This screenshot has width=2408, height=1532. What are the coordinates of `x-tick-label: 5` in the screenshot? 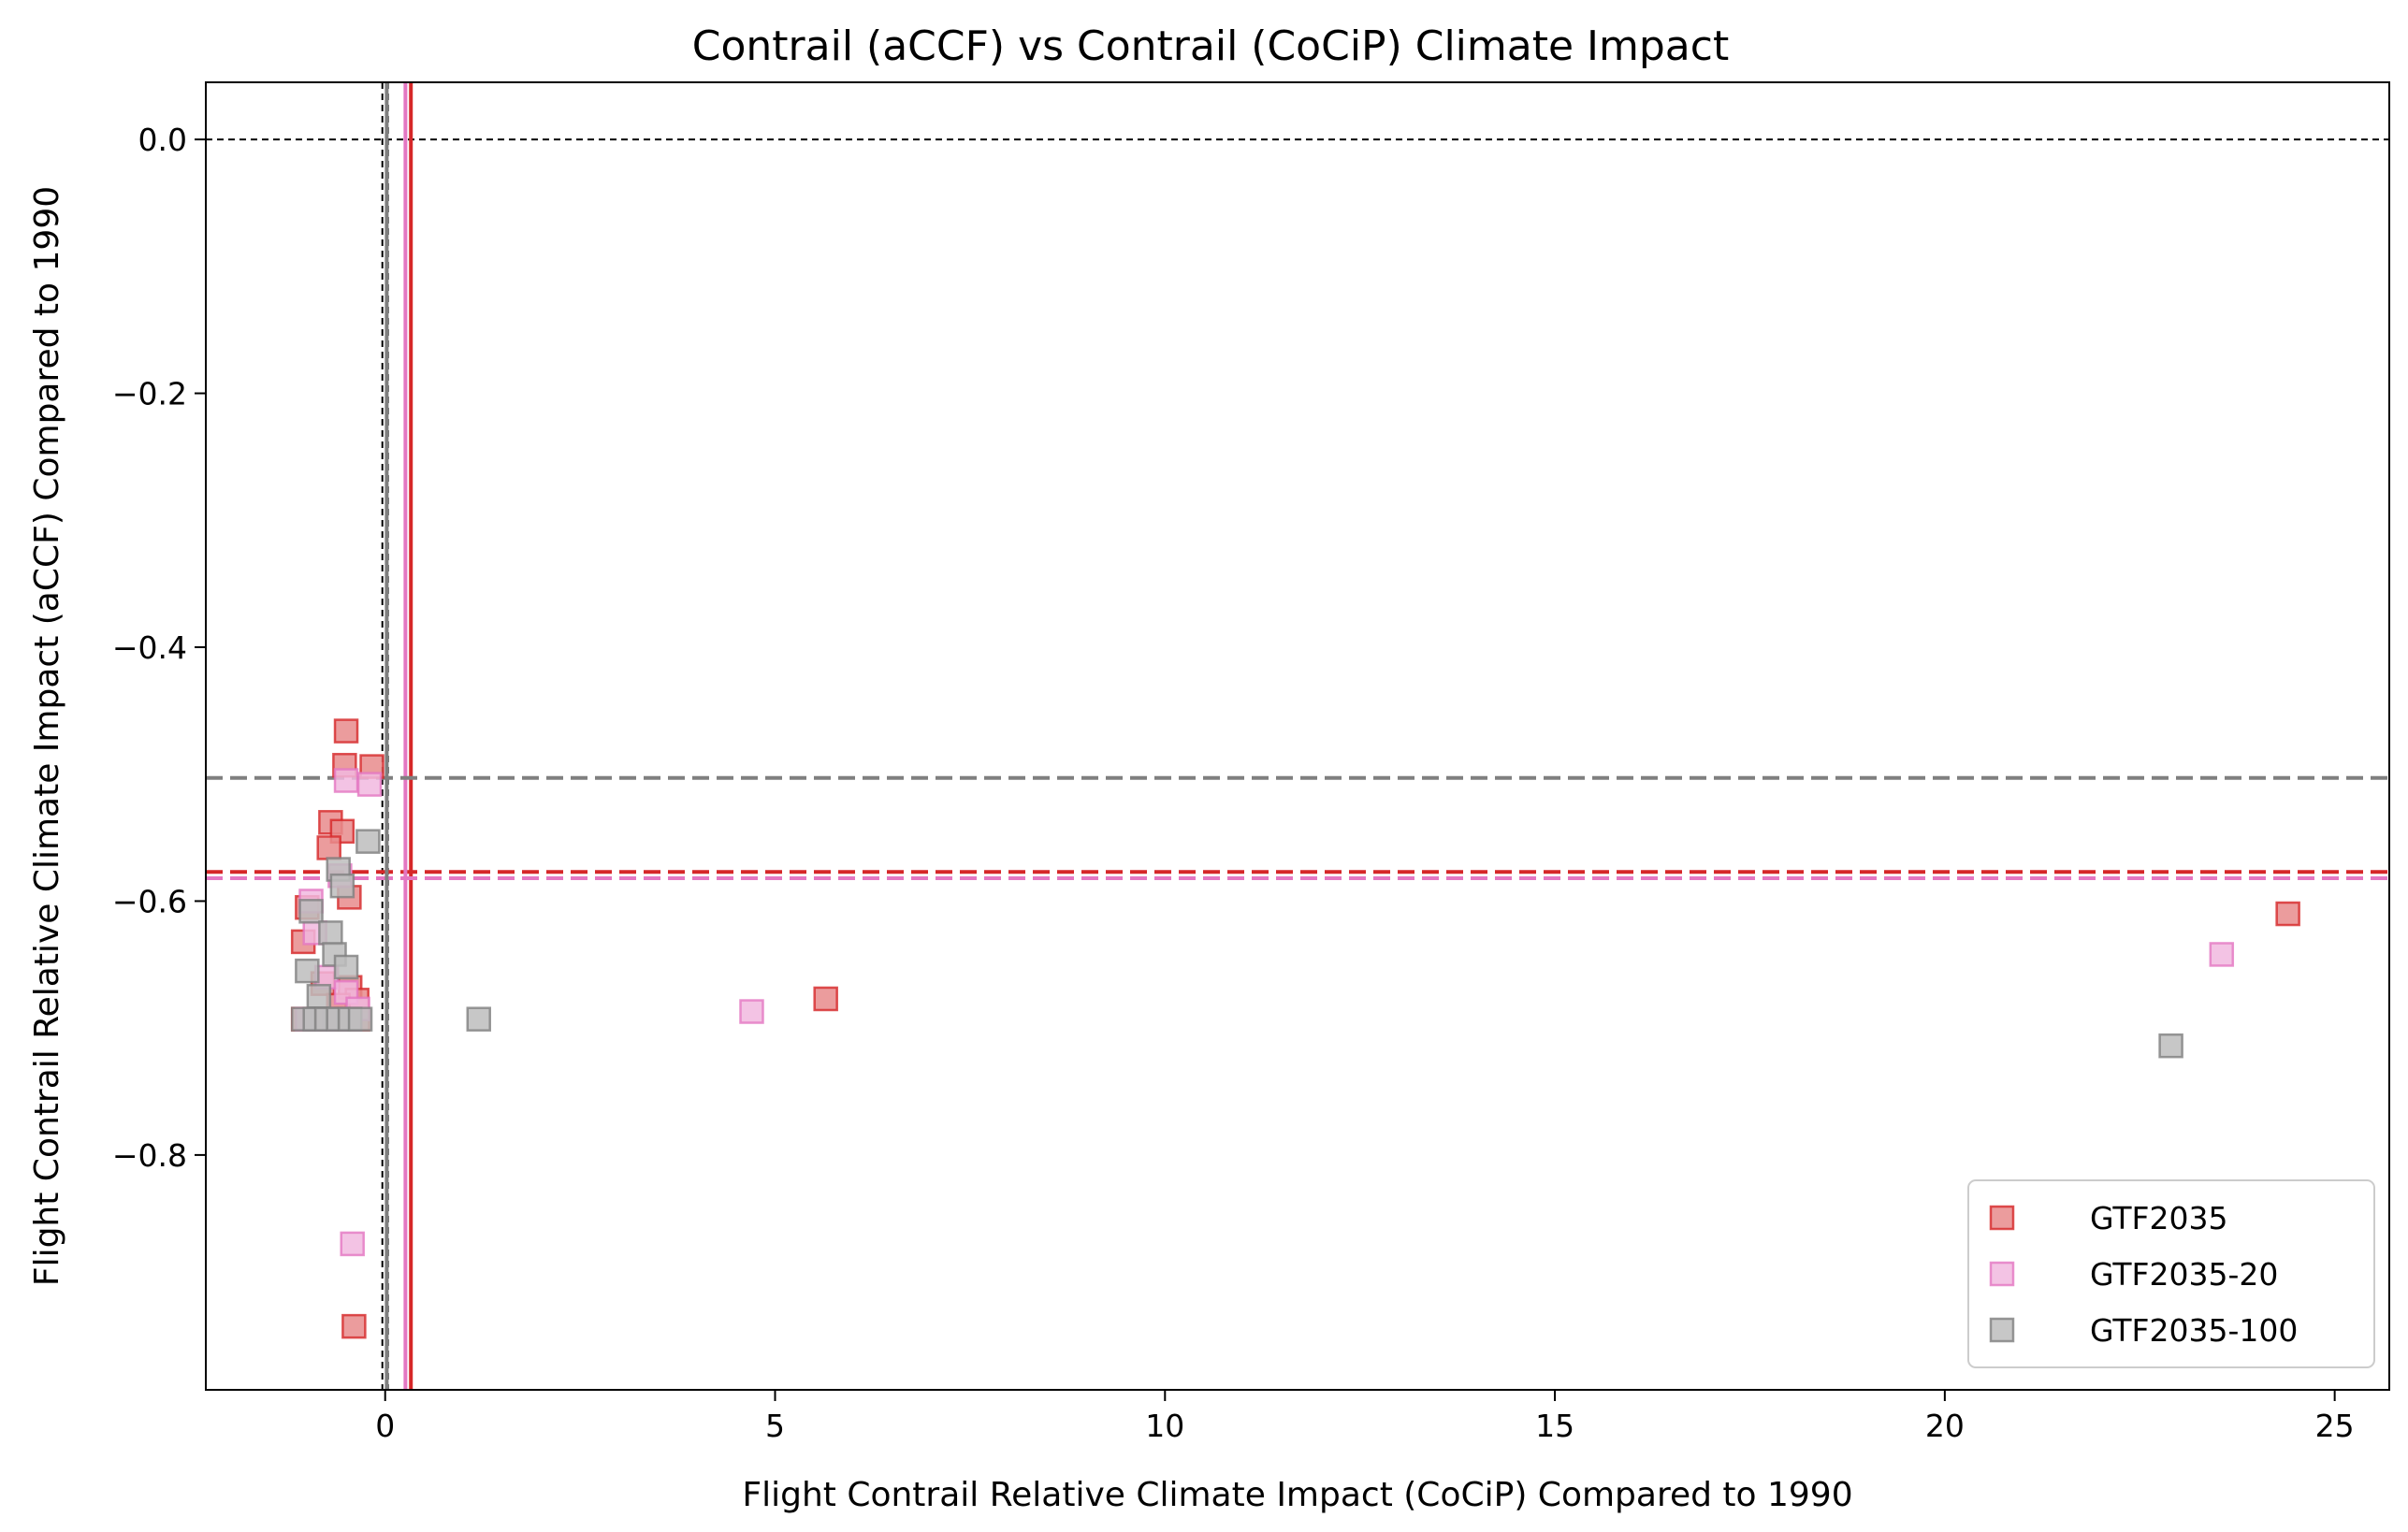 It's located at (775, 1426).